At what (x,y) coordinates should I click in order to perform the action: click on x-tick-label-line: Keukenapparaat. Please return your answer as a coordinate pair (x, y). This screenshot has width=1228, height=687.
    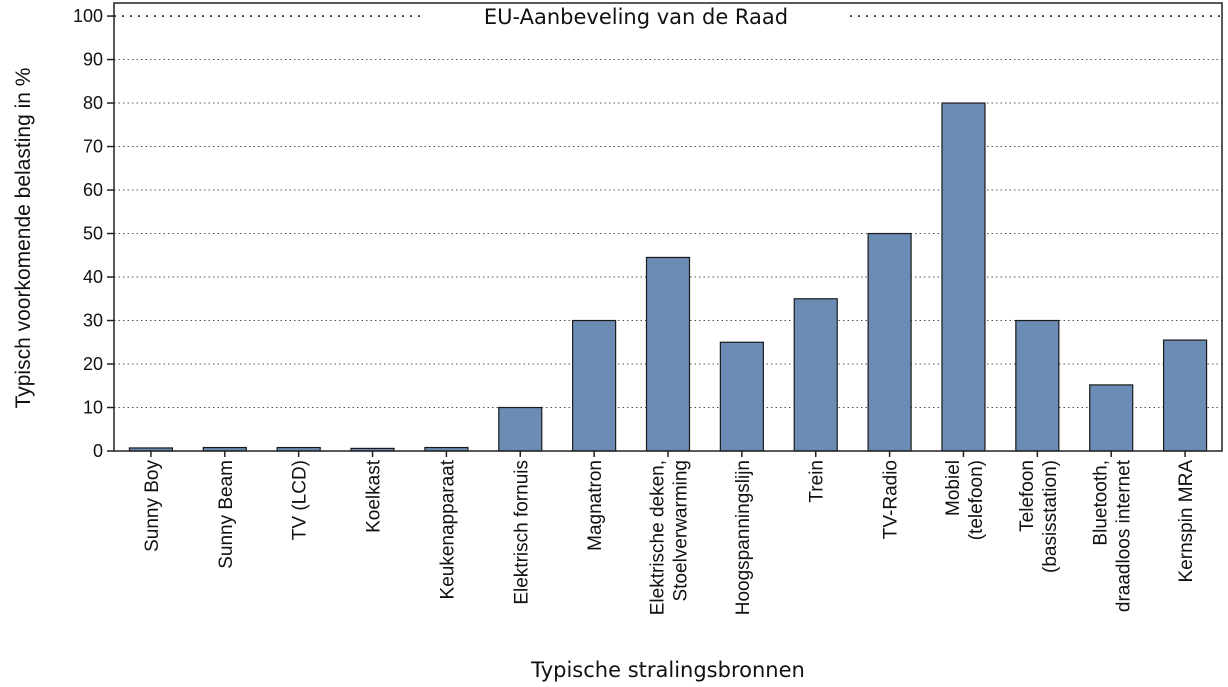
    Looking at the image, I should click on (447, 529).